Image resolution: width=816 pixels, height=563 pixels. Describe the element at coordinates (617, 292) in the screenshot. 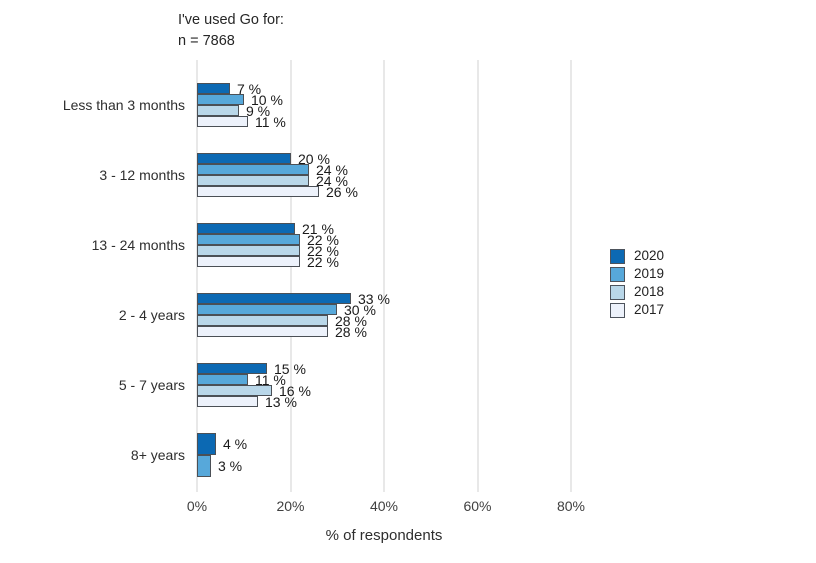

I see `legend-swatch-2018` at that location.